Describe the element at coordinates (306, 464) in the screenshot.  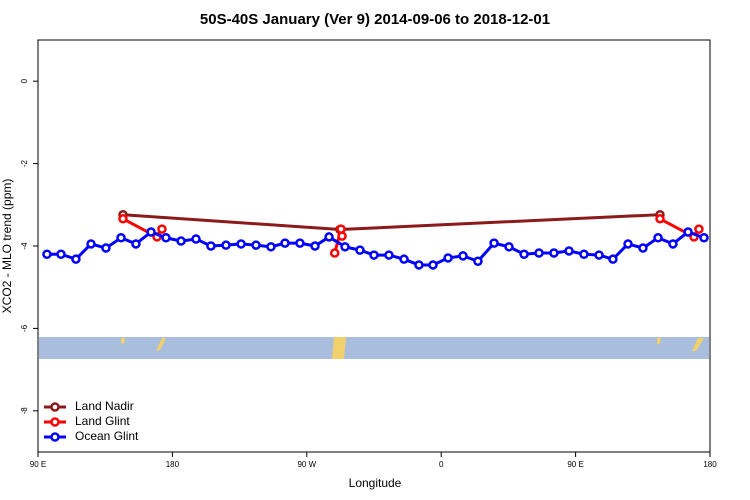
I see `x-tick-label: 90 W` at that location.